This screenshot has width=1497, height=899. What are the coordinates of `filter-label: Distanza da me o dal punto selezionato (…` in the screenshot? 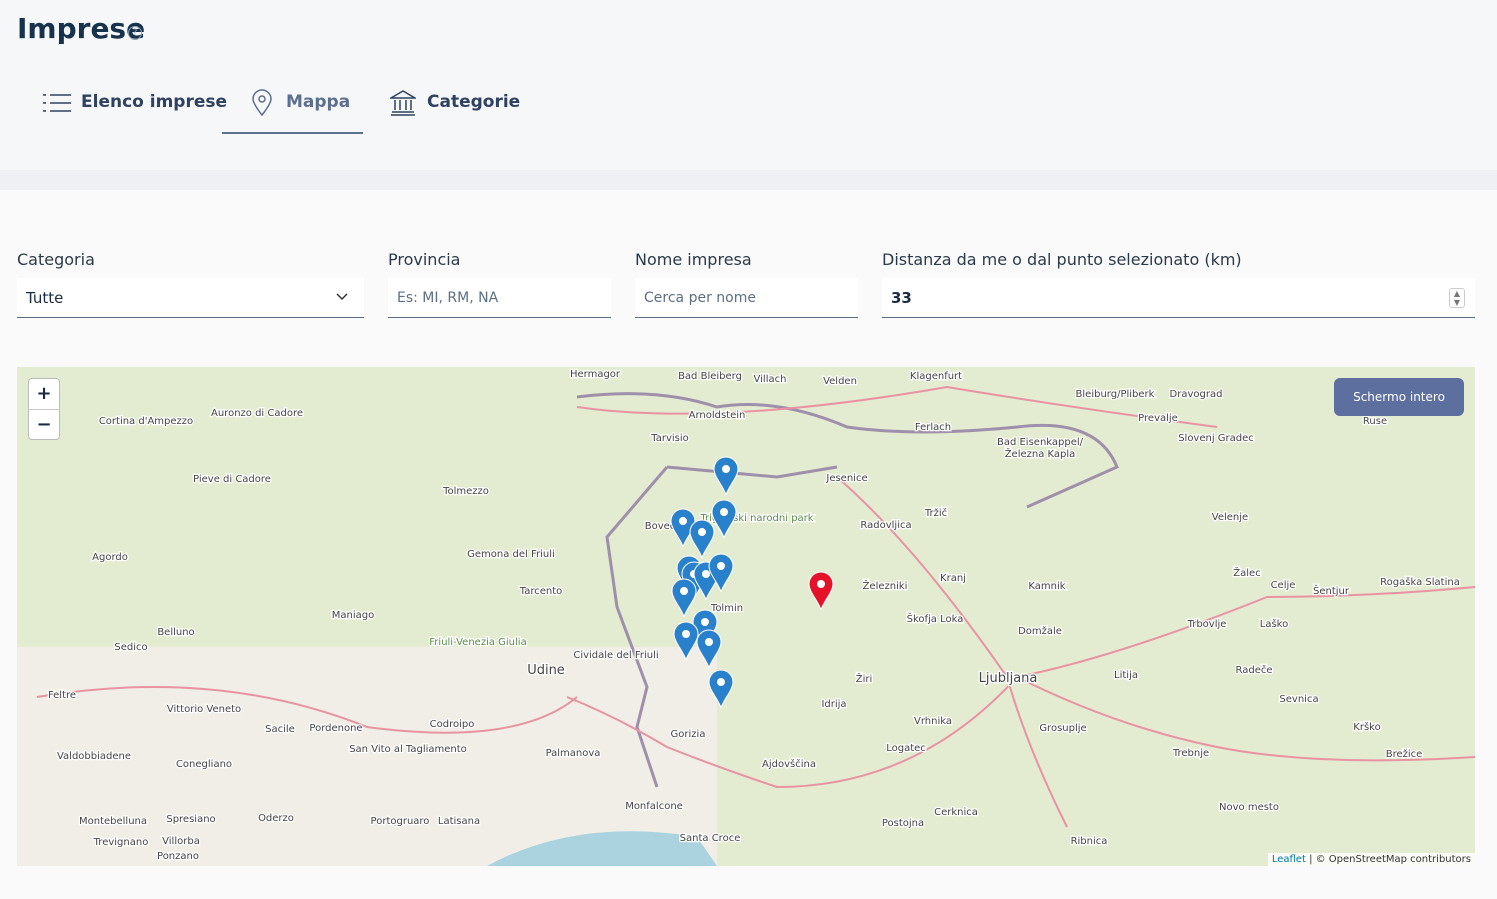 It's located at (1062, 259).